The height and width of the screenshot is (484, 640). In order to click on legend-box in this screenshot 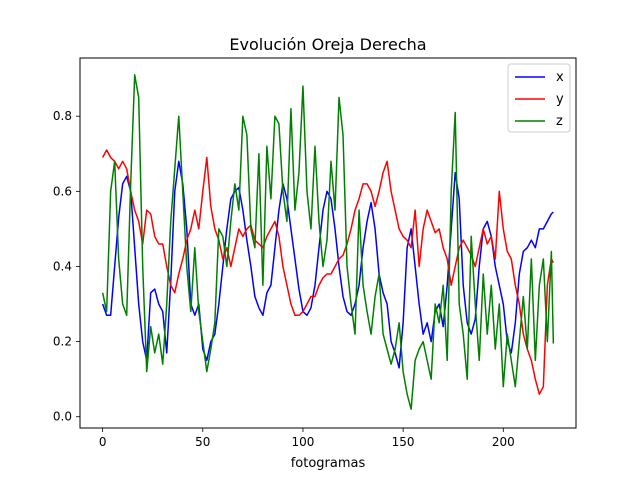, I will do `click(539, 98)`.